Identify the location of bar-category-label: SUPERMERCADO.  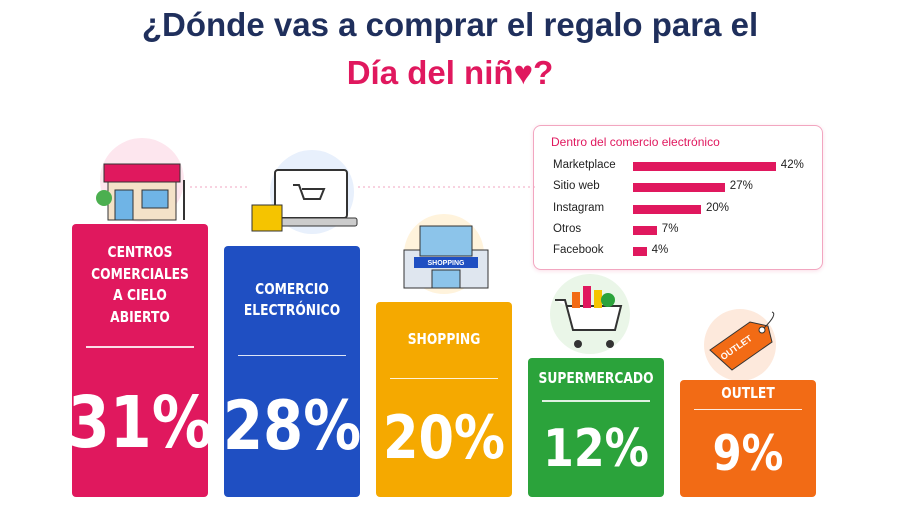
(596, 378).